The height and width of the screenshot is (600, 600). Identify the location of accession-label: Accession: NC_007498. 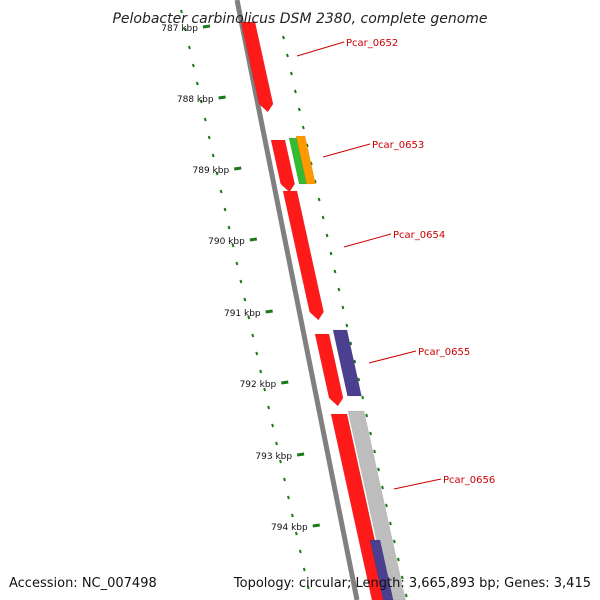
(83, 583).